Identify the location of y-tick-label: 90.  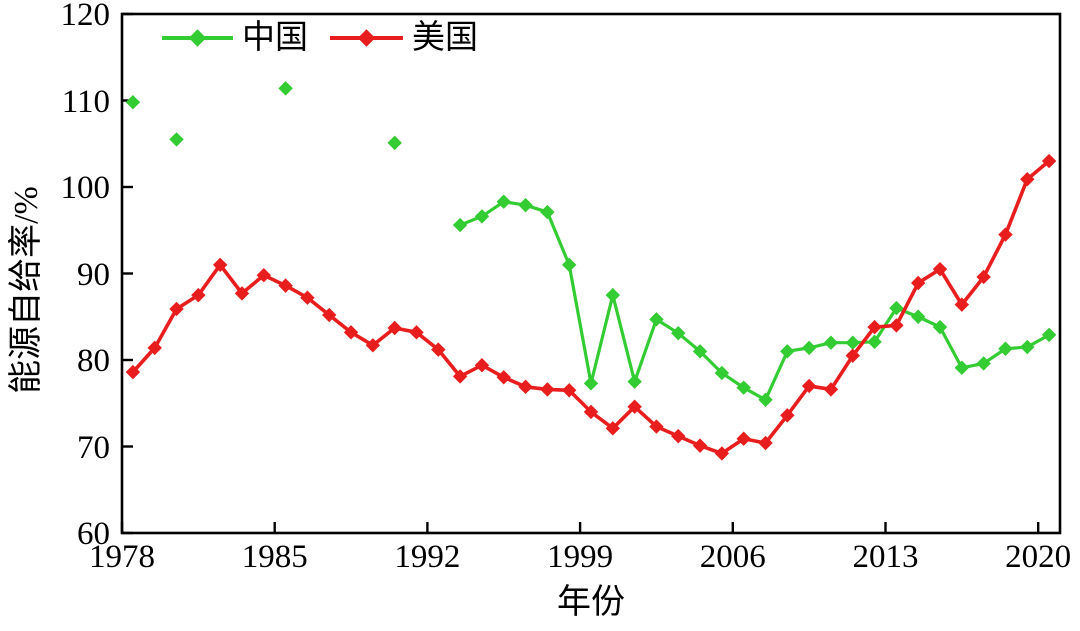
(93, 274).